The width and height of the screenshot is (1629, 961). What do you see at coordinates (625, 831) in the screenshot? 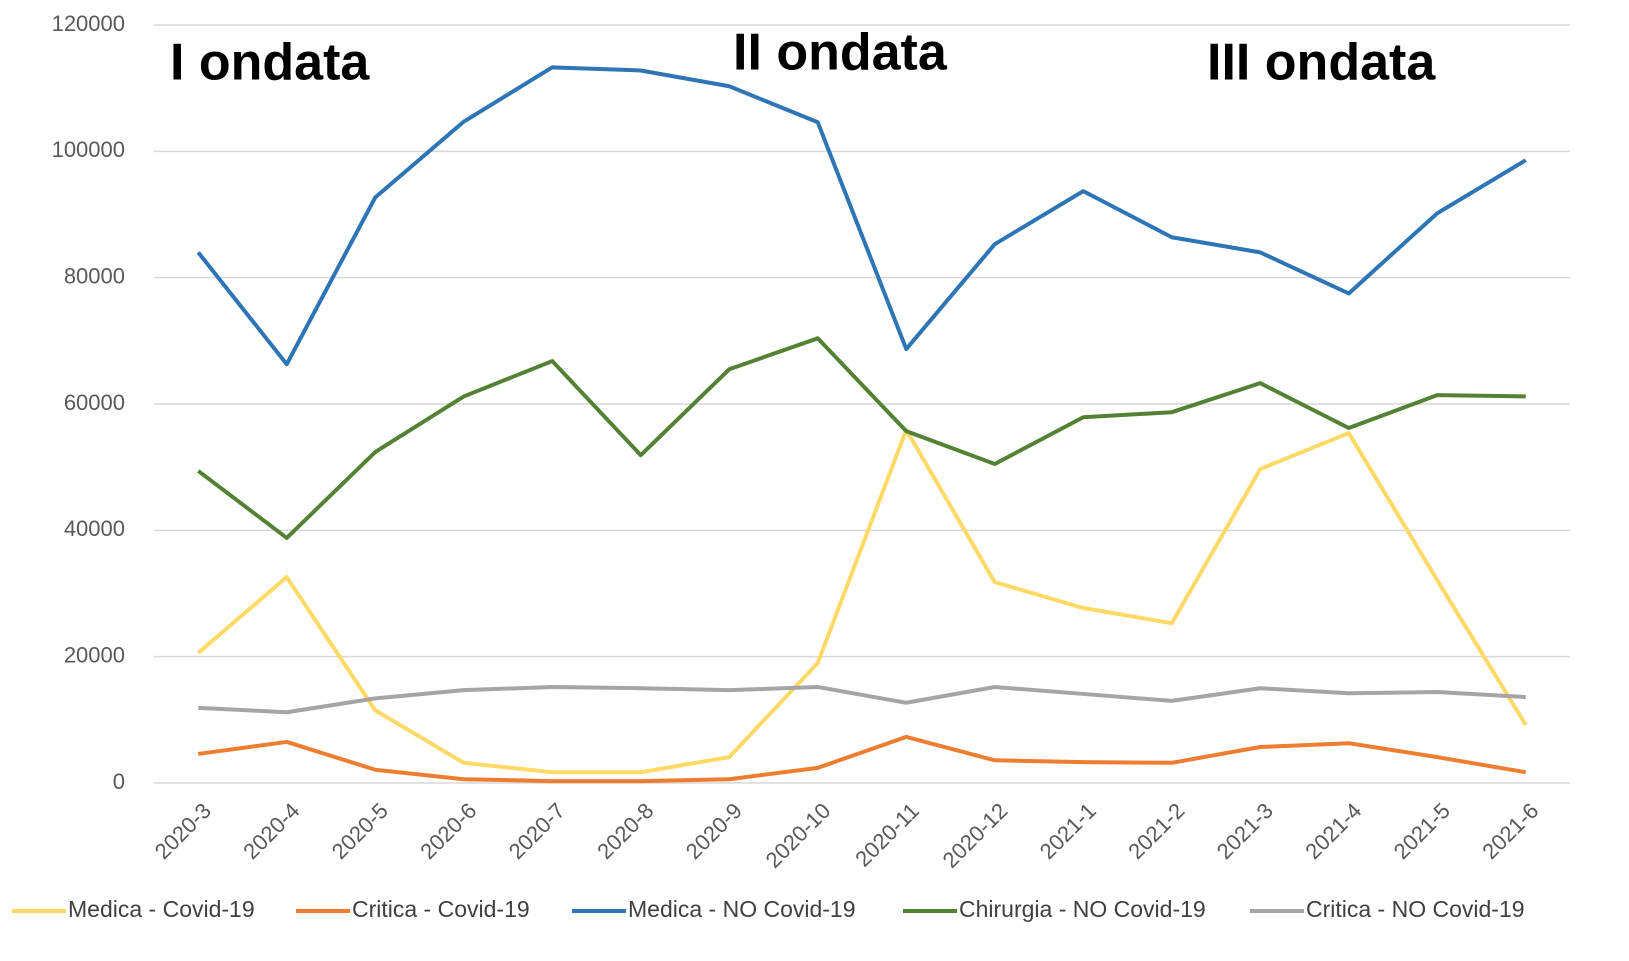
I see `x-tick-label: 2020-8` at bounding box center [625, 831].